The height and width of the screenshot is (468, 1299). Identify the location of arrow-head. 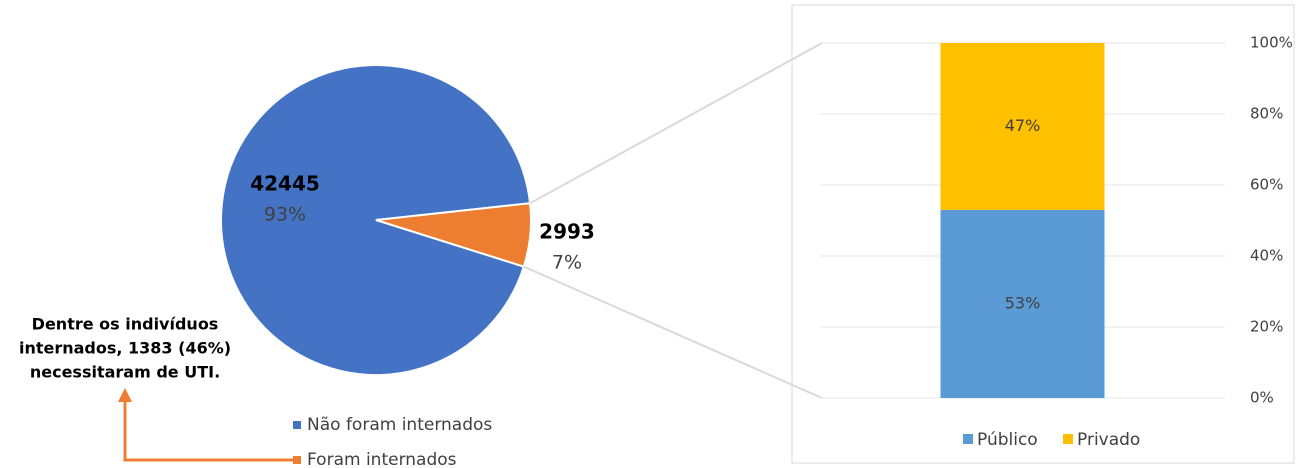
(125, 395).